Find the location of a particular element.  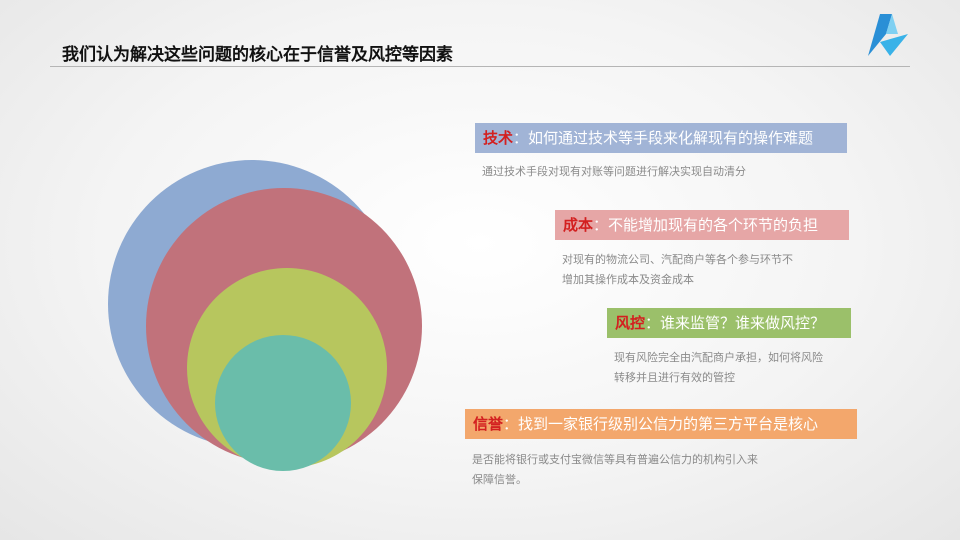

label-tech-colon: ： is located at coordinates (521, 138).